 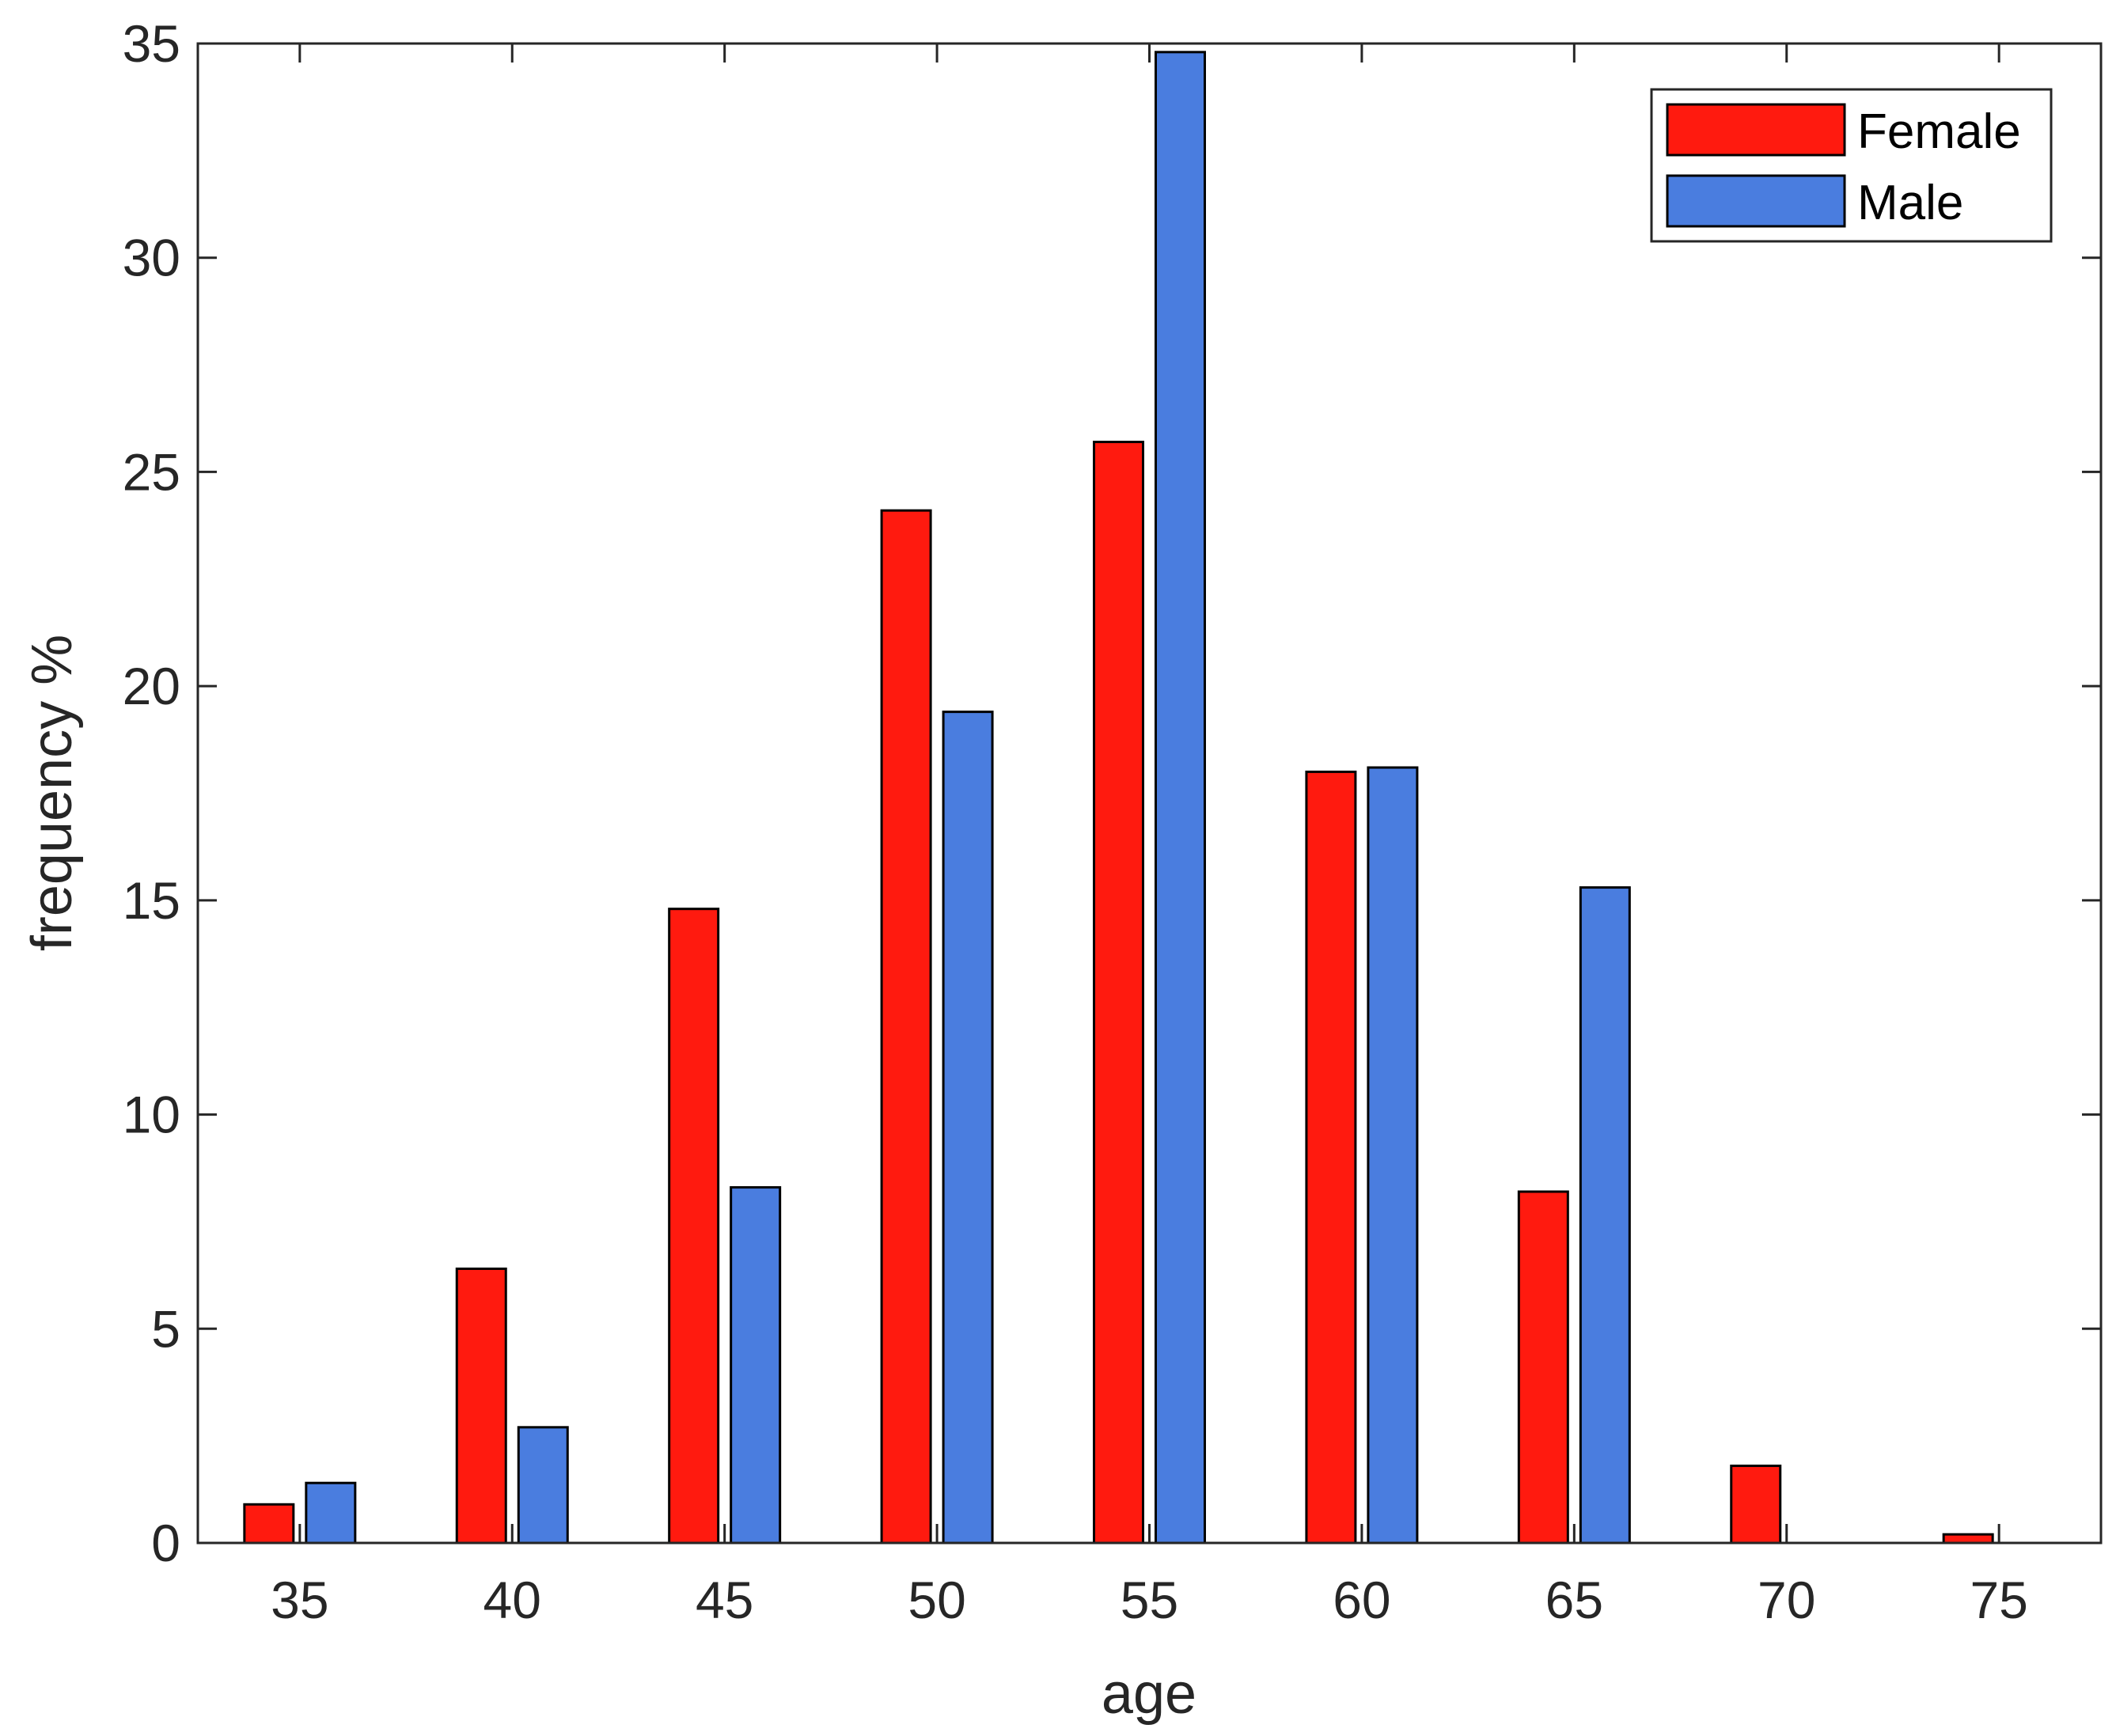 What do you see at coordinates (151, 1115) in the screenshot?
I see `y-tick-label-10: 10` at bounding box center [151, 1115].